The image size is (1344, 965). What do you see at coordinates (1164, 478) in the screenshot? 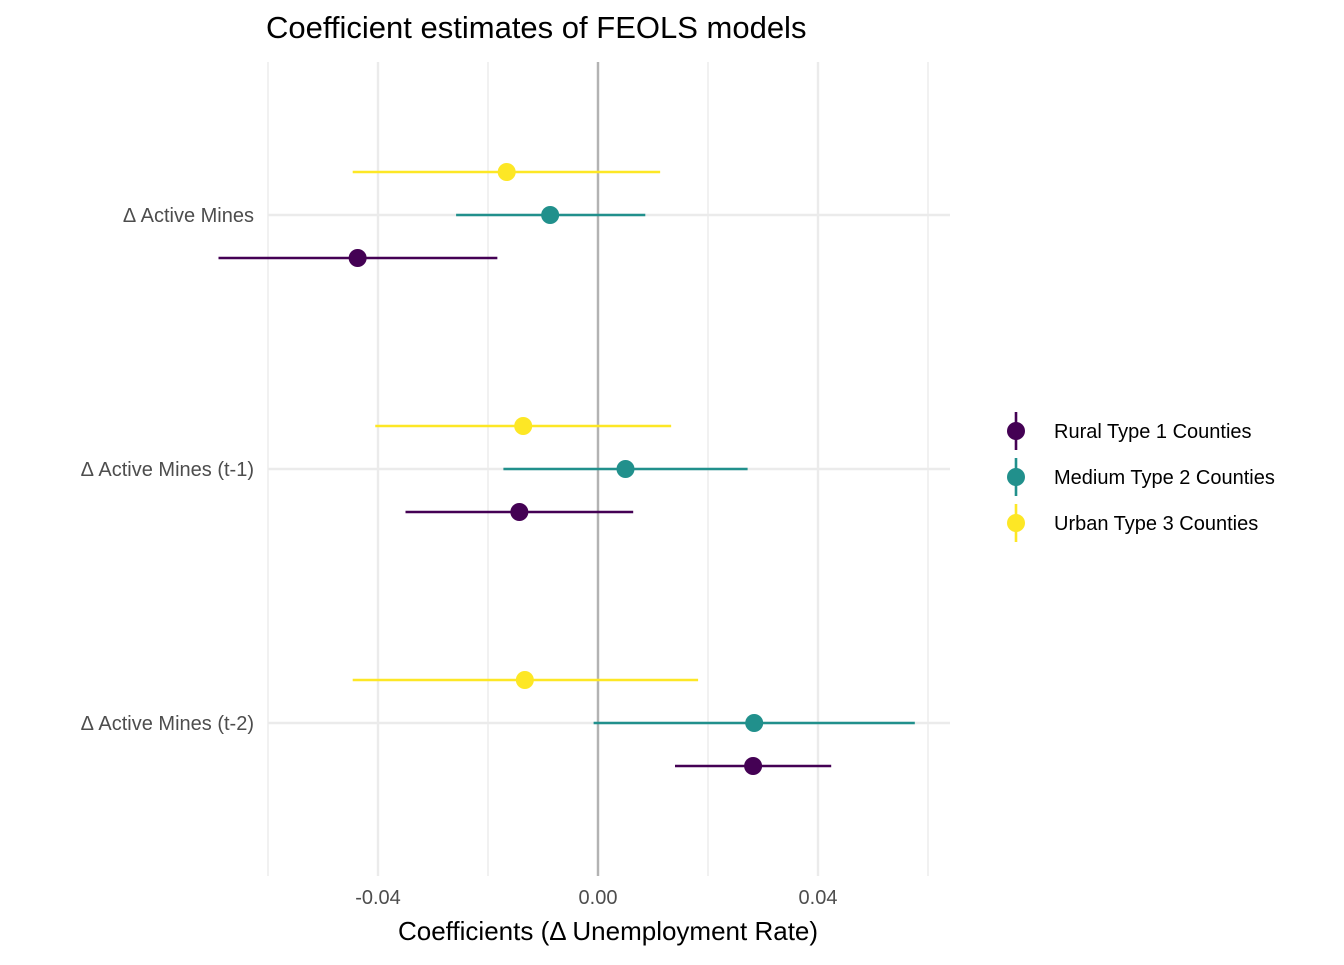
I see `legend-entry-label: Medium Type 2 Counties` at bounding box center [1164, 478].